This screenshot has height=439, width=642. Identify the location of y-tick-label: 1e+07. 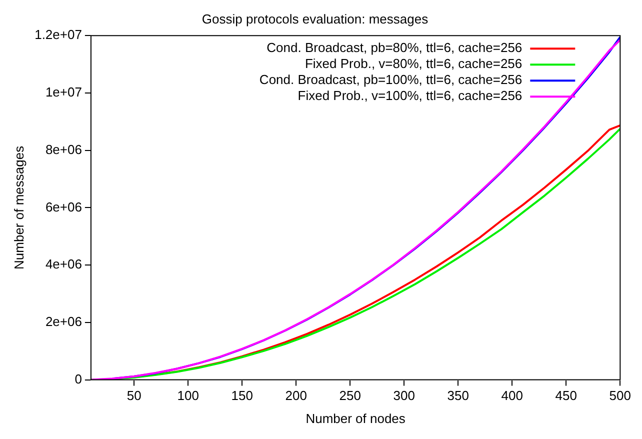
(63, 92).